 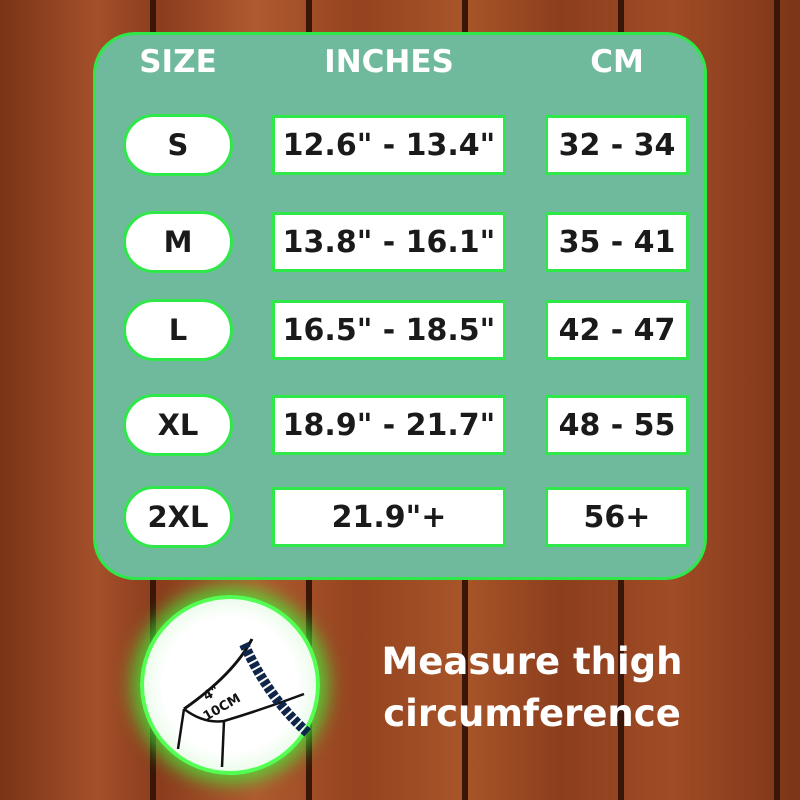 I want to click on header-cm: CM, so click(x=617, y=62).